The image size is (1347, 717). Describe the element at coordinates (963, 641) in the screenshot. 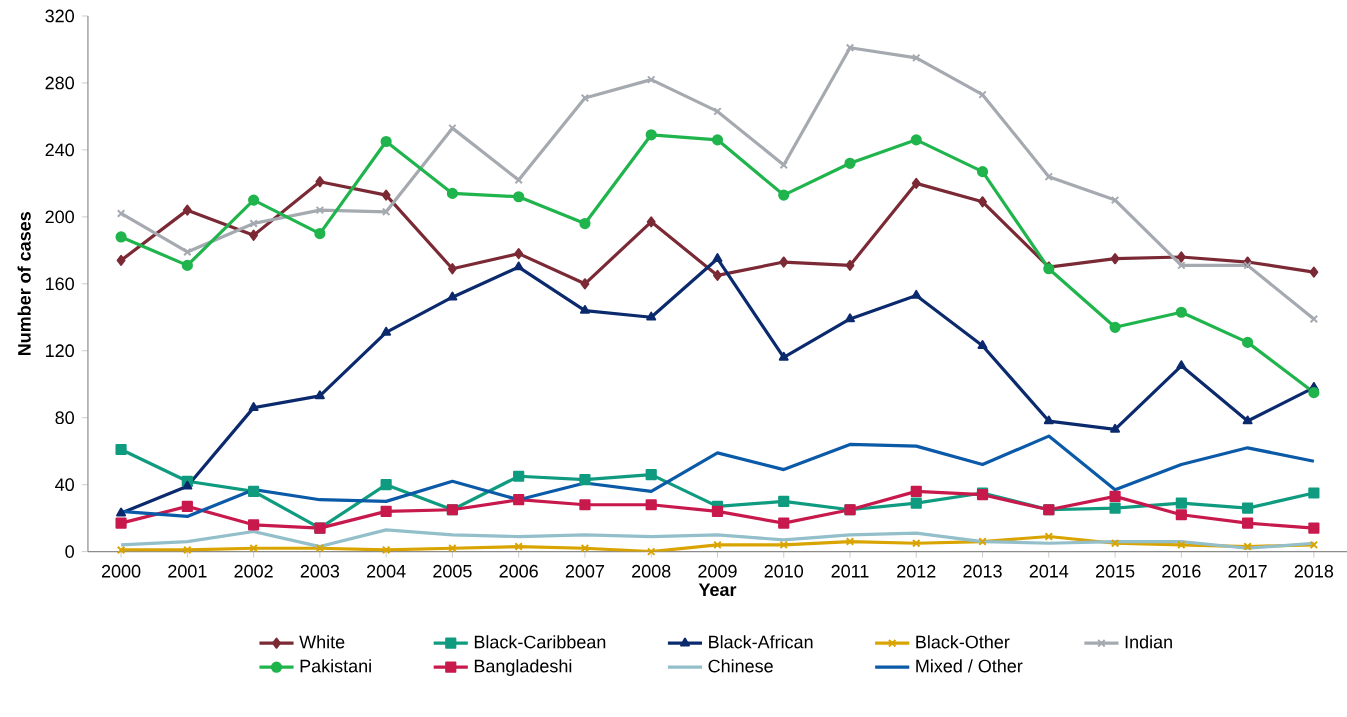

I see `legend-label: Black-Other` at that location.